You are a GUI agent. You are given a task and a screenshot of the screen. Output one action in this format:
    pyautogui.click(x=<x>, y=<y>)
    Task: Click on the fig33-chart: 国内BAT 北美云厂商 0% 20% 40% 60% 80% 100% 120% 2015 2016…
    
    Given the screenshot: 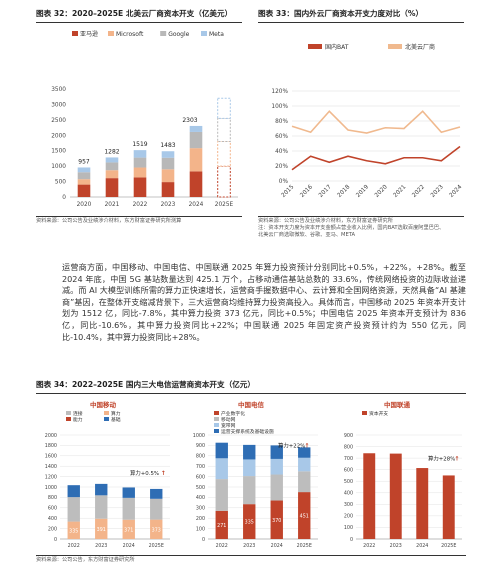 What is the action you would take?
    pyautogui.click(x=367, y=121)
    